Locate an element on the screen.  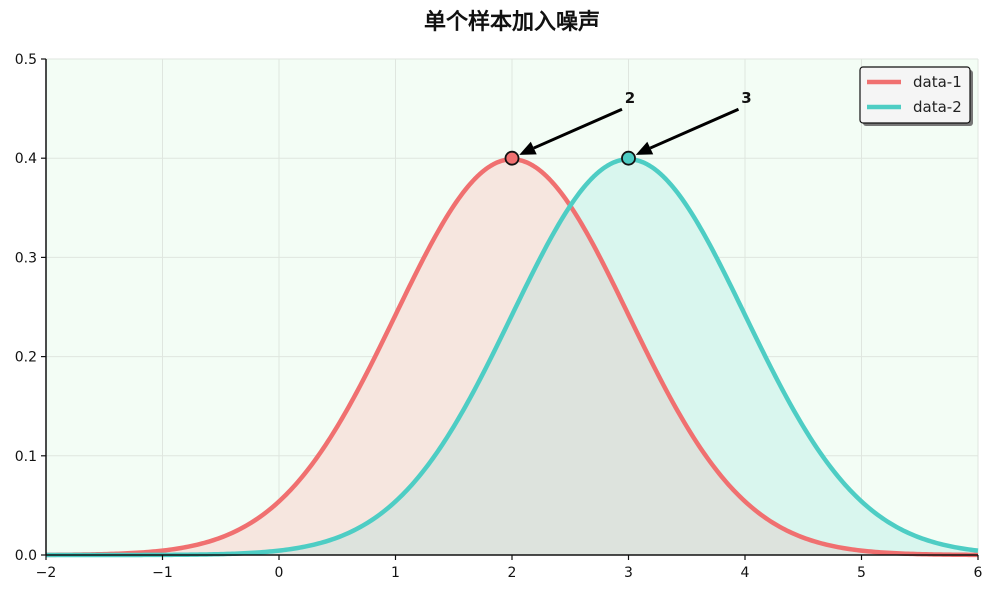
legend: data-1 data-2 is located at coordinates (916, 96).